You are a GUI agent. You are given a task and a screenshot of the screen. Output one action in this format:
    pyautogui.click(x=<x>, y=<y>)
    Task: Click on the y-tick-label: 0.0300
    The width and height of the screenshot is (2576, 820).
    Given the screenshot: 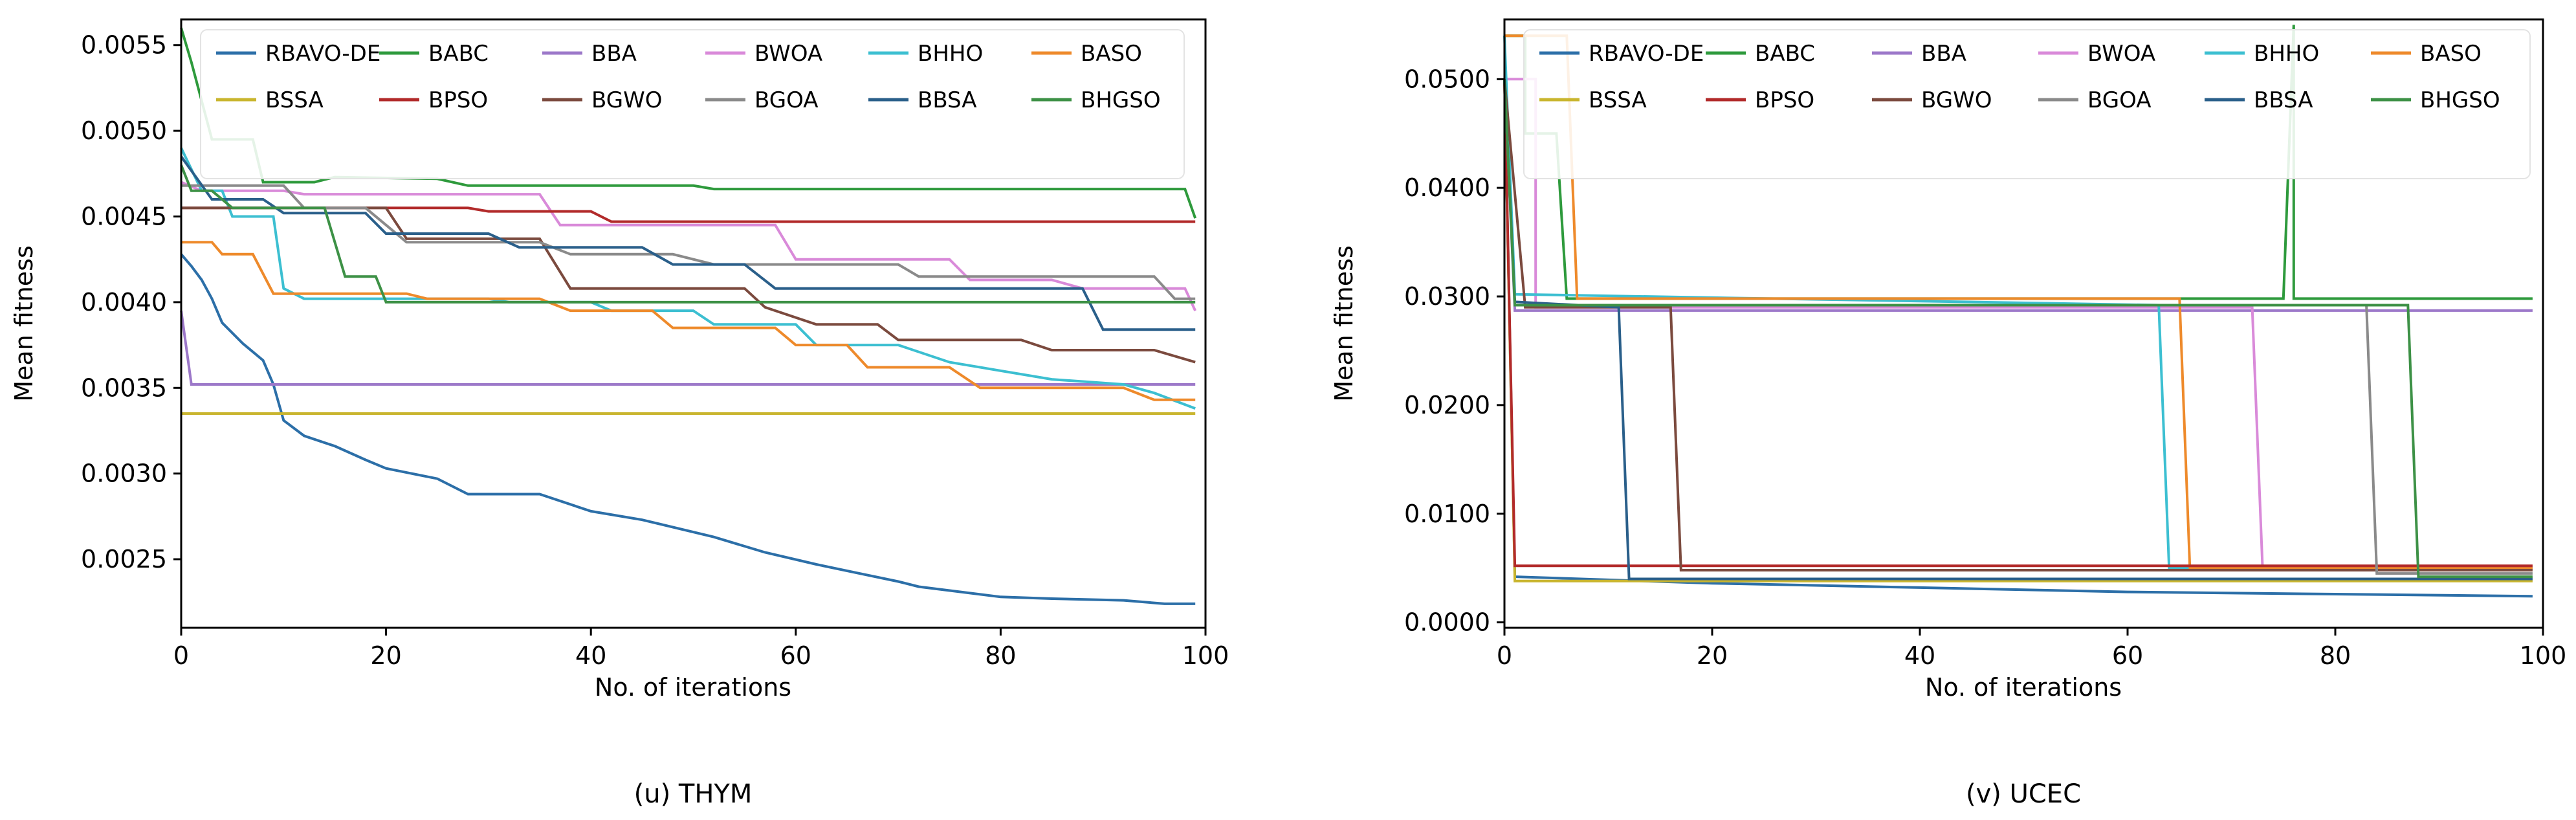 What is the action you would take?
    pyautogui.click(x=1447, y=296)
    